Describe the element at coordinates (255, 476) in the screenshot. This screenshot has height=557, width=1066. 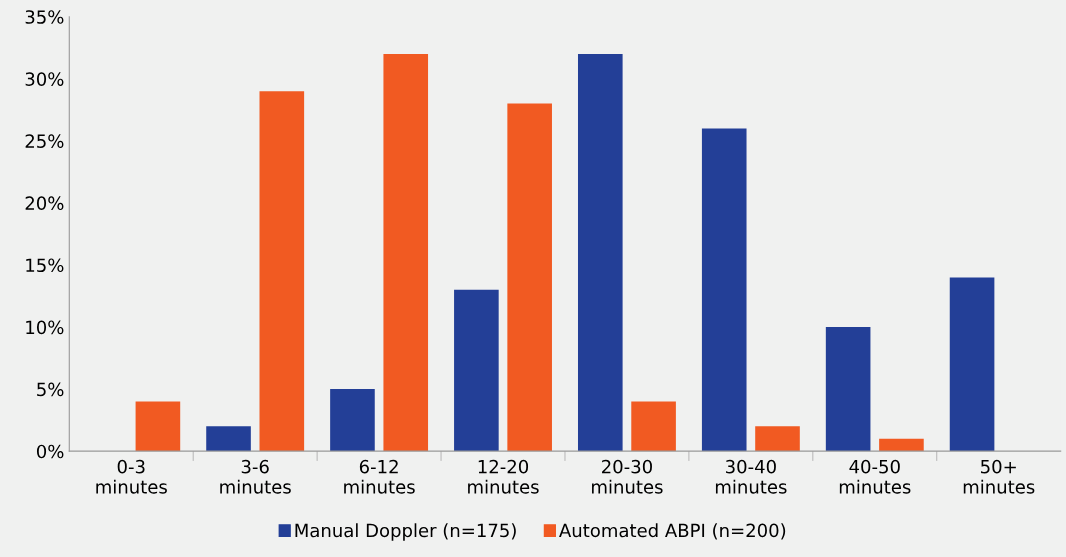
I see `x-tick-label: 3-6 minutes` at that location.